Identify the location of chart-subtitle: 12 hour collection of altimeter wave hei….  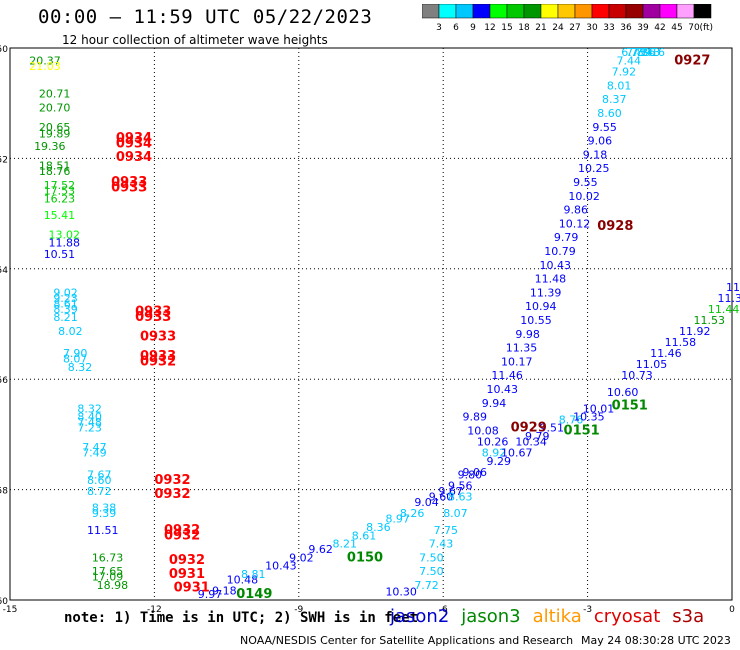
(195, 40).